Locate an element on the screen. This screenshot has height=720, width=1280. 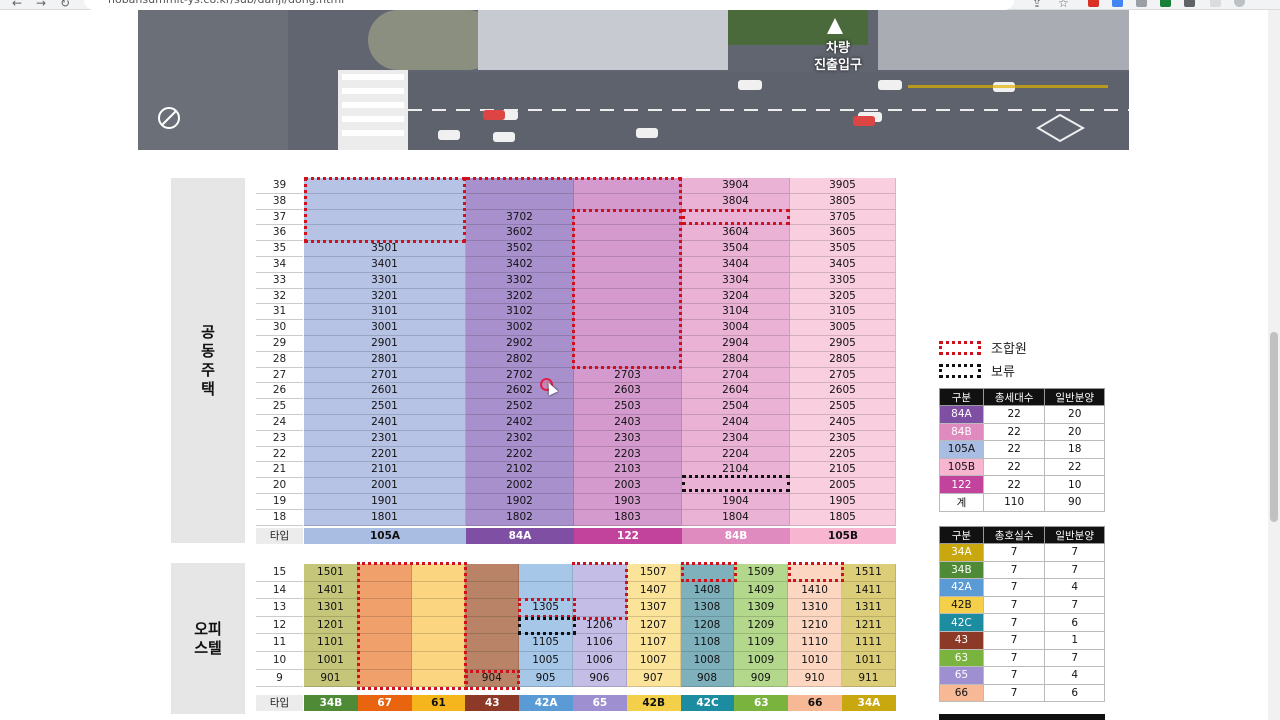
unit-cell: 1802 is located at coordinates (520, 517).